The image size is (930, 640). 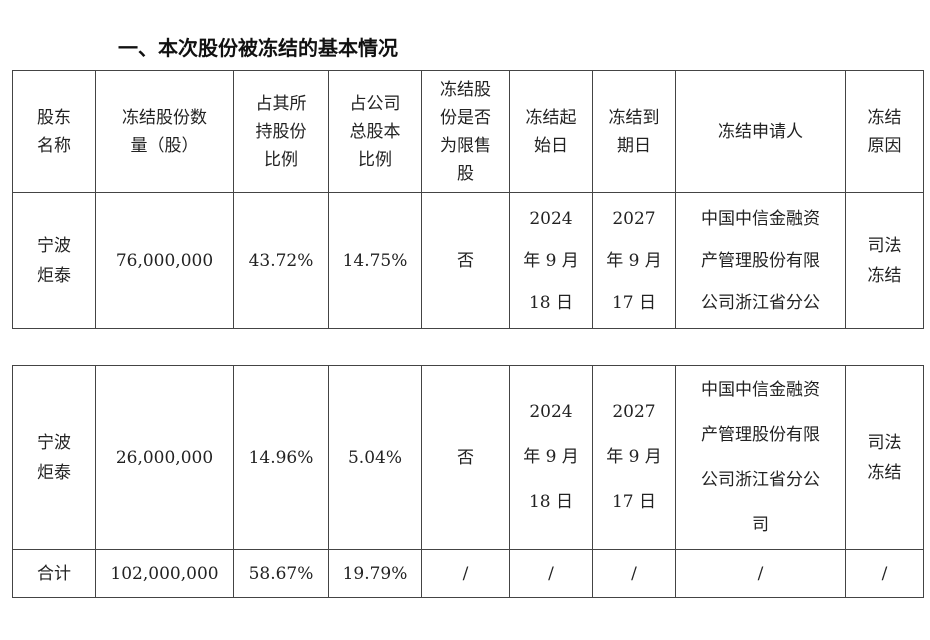 I want to click on total-row: 合计 102,000,000 58.67% 19.79% / / / / /, so click(x=468, y=573).